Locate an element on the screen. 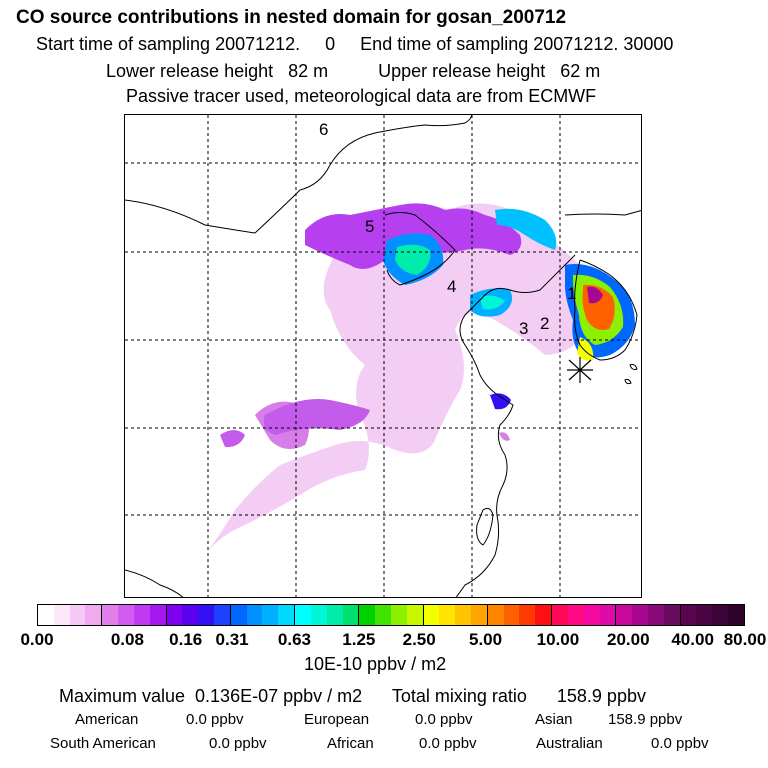  region-label-1: 1 is located at coordinates (571, 293).